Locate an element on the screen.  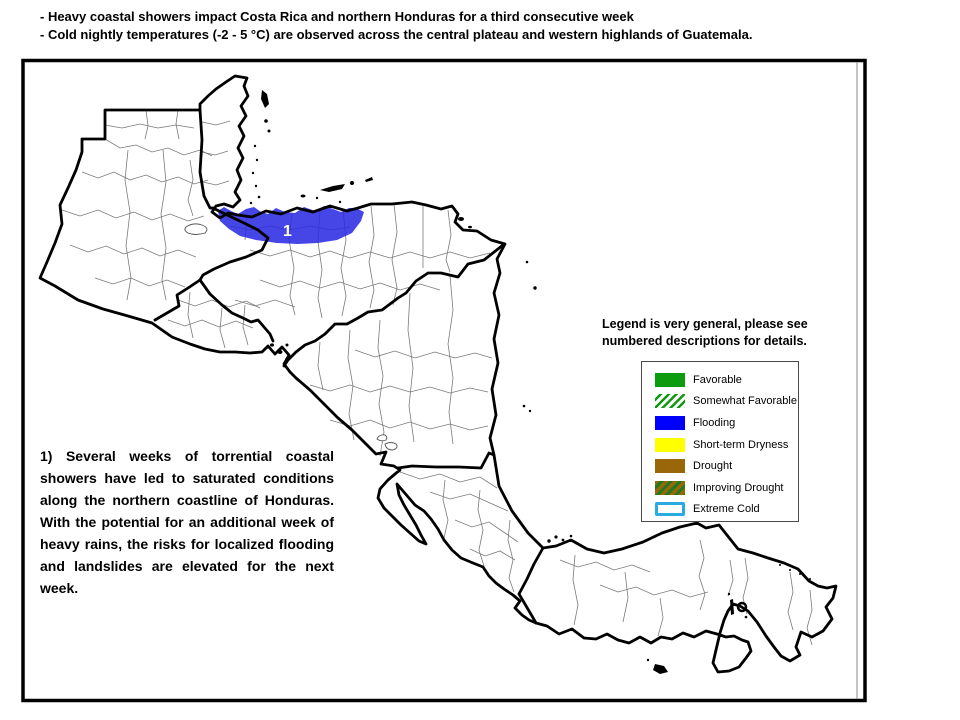
extreme-cold-swatch is located at coordinates (670, 509).